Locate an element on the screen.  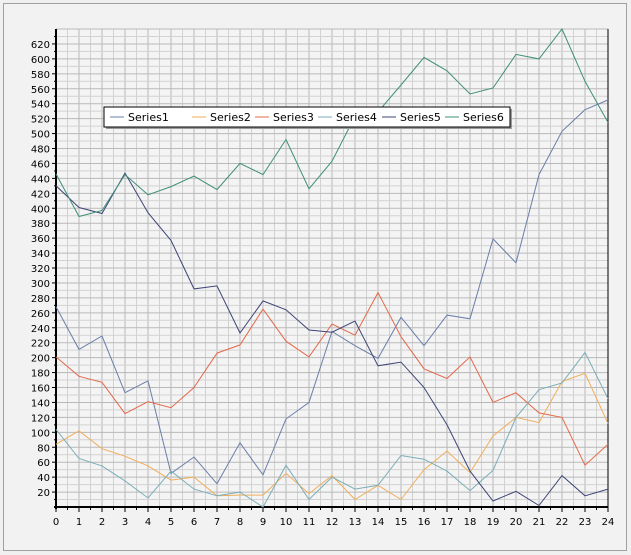
y-tick-label: 140 is located at coordinates (40, 403).